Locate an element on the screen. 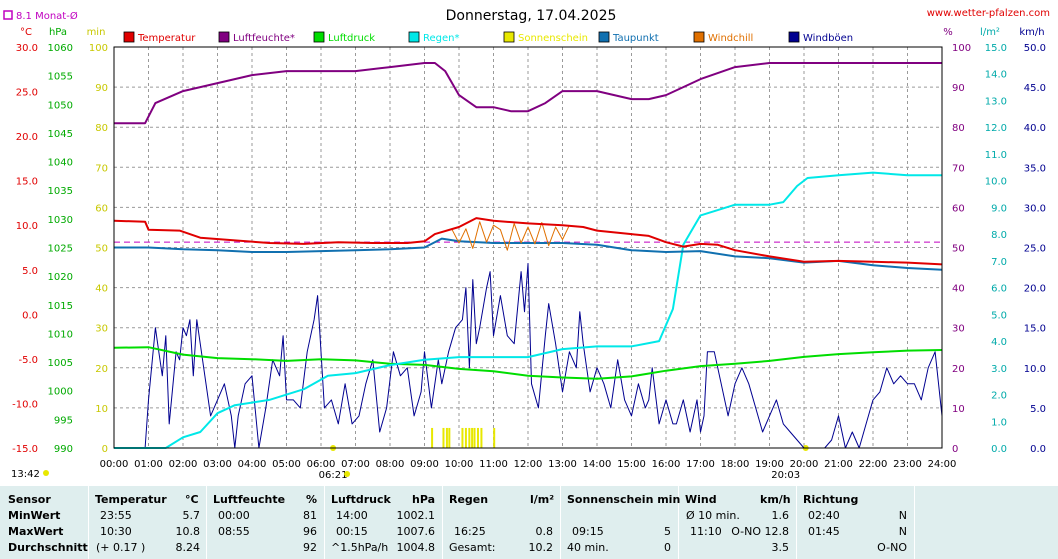 The height and width of the screenshot is (559, 1058). max-sun-time: 09:15 is located at coordinates (588, 531).